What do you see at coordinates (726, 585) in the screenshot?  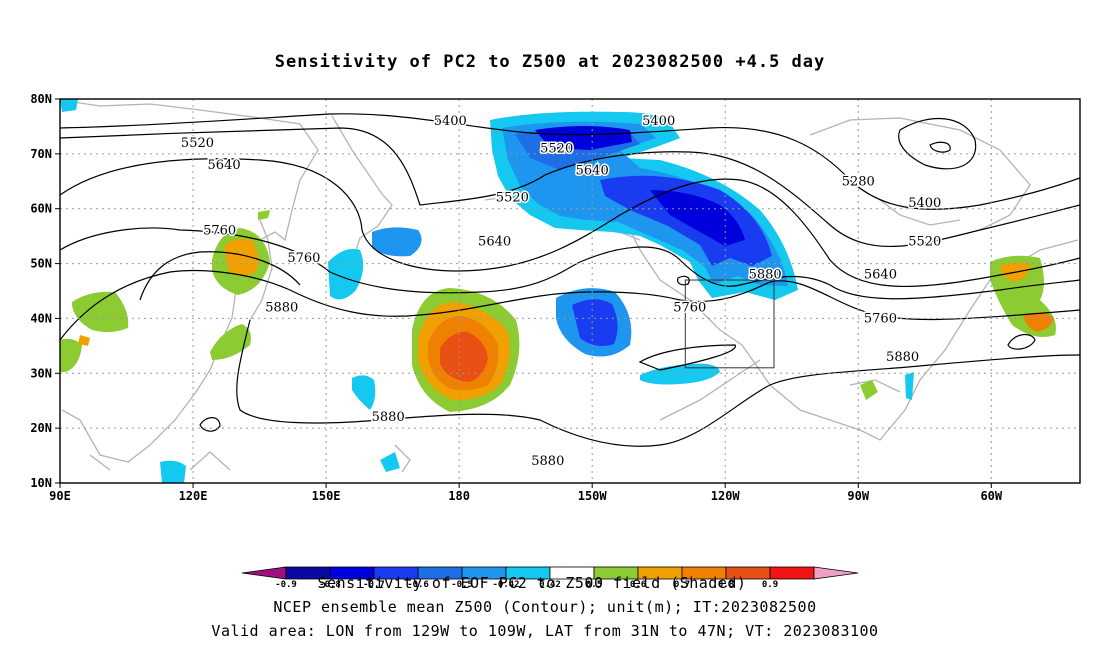 I see `colorbar-label: 0.8` at bounding box center [726, 585].